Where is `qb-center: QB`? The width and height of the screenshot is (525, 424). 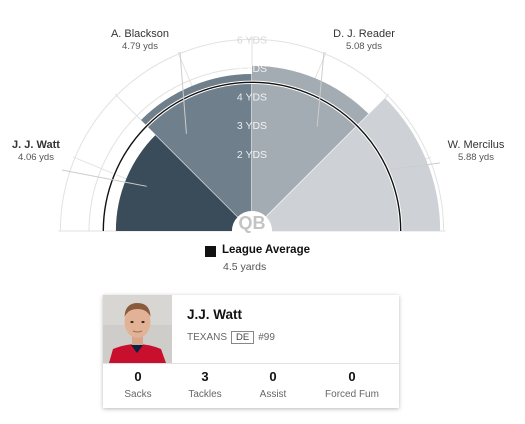
qb-center: QB is located at coordinates (252, 231).